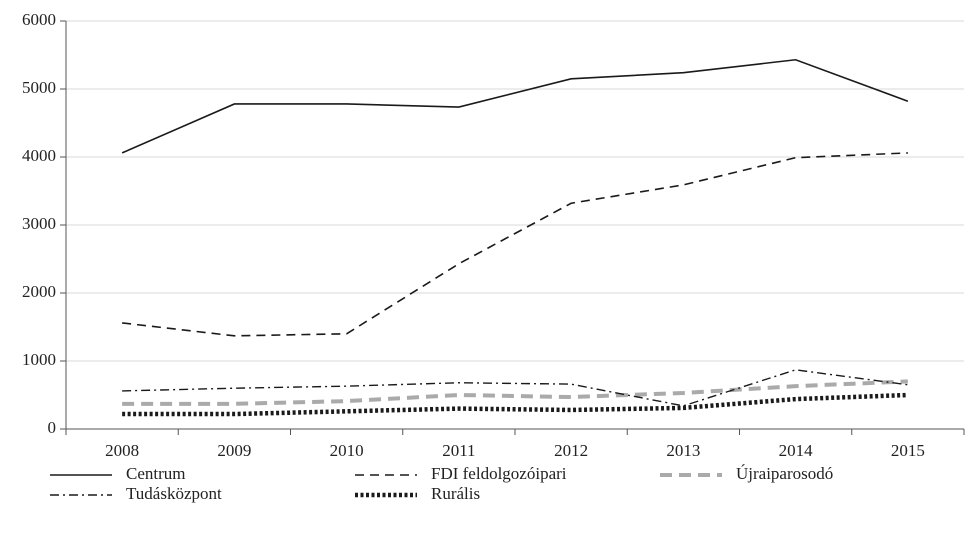  Describe the element at coordinates (39, 359) in the screenshot. I see `y-tick-label: 1000` at that location.